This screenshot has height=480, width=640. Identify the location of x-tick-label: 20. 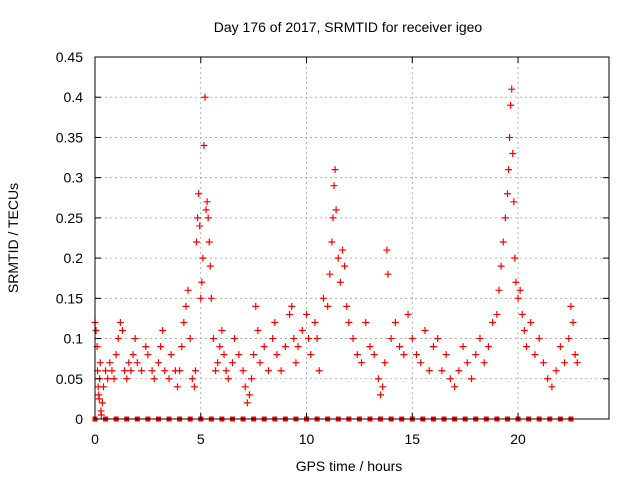
(518, 439).